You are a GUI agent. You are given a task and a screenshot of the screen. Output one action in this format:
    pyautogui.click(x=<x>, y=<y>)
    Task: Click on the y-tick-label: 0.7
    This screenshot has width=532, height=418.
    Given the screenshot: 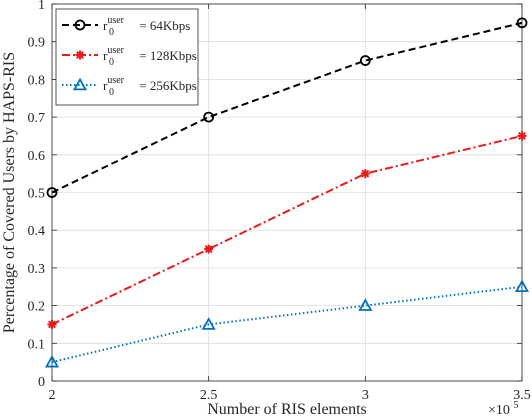 What is the action you would take?
    pyautogui.click(x=37, y=118)
    